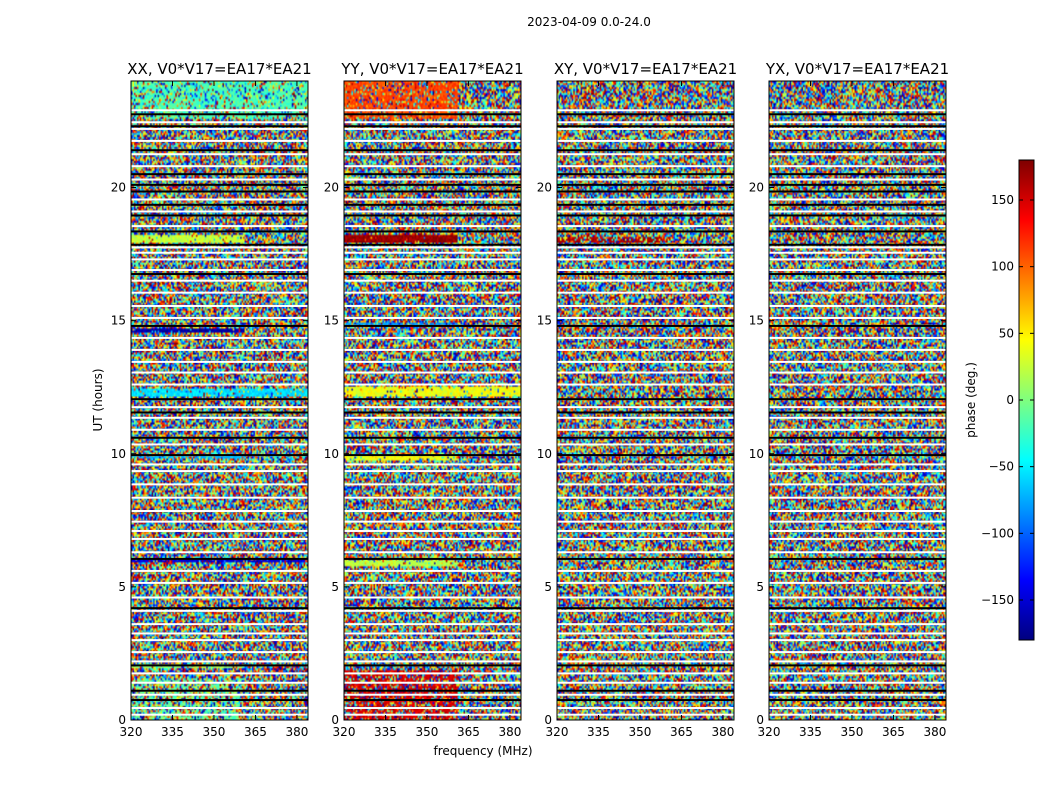 The image size is (1050, 800). I want to click on colorbar-tick-label: −100, so click(997, 533).